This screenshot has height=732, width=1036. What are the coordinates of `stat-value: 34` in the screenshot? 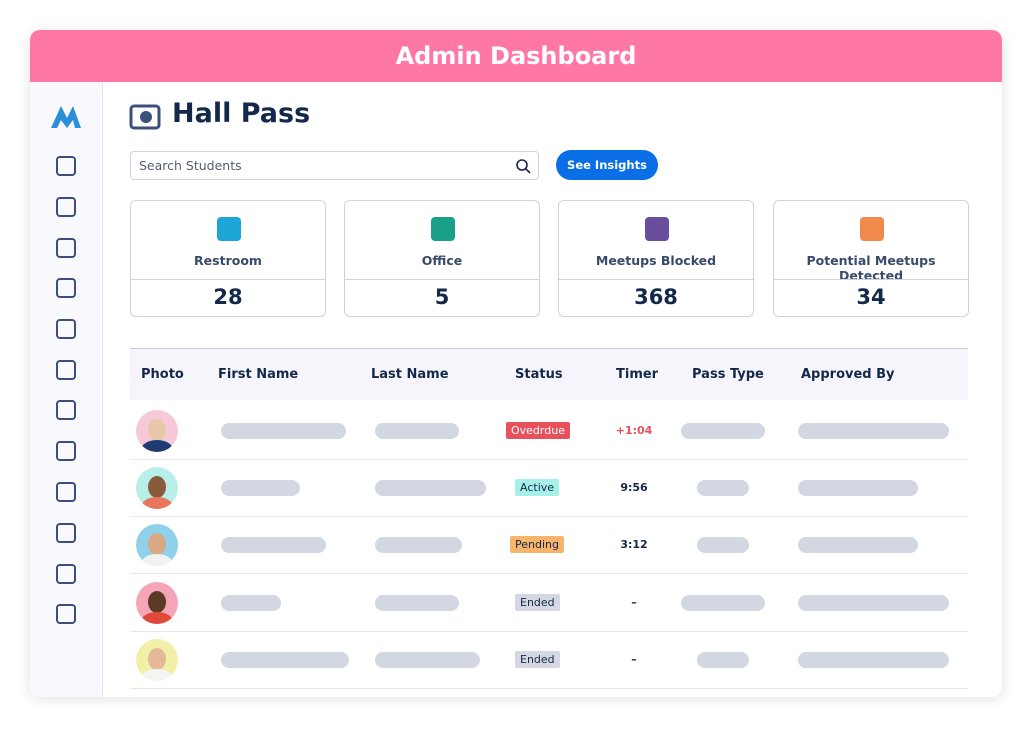 It's located at (871, 297).